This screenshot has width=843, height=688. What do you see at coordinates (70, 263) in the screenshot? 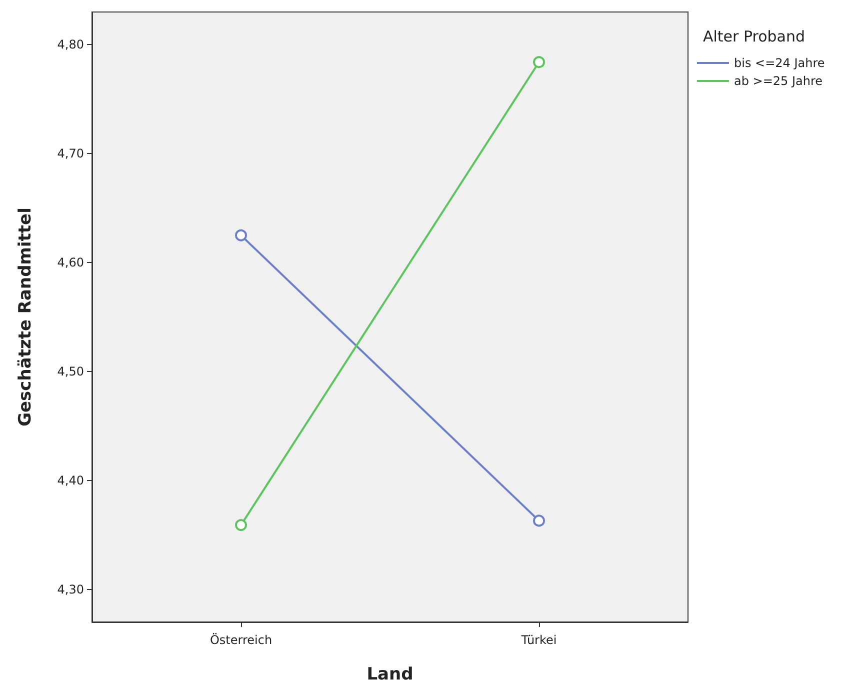
I see `y-tick-label: 4,60` at bounding box center [70, 263].